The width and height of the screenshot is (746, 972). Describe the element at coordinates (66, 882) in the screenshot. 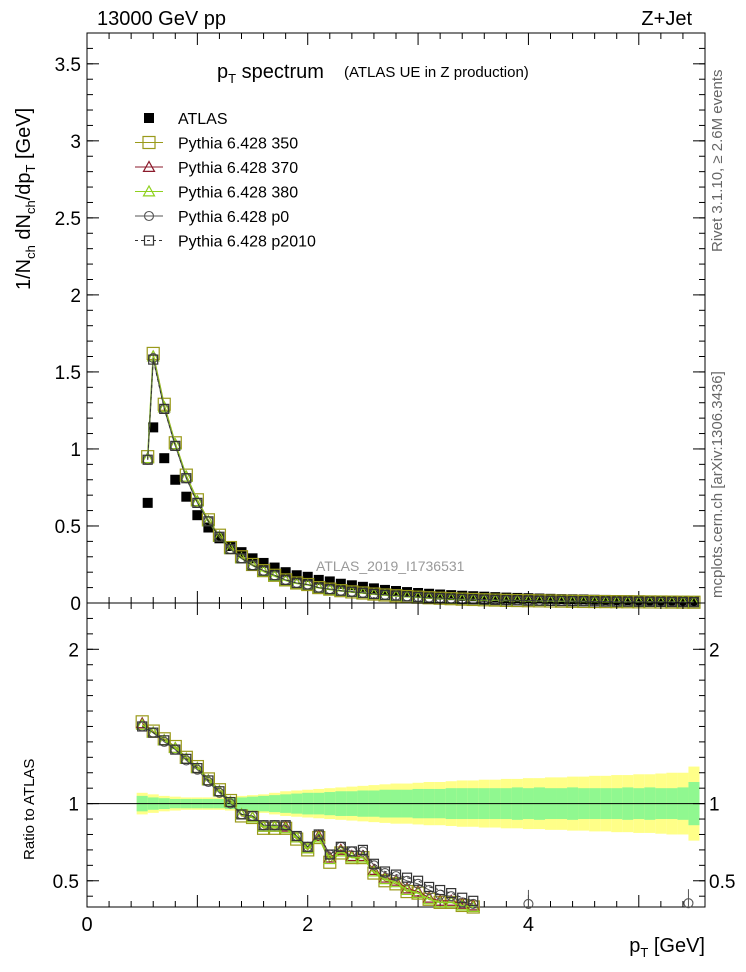

I see `ratio-ytick-label: 0.5` at that location.